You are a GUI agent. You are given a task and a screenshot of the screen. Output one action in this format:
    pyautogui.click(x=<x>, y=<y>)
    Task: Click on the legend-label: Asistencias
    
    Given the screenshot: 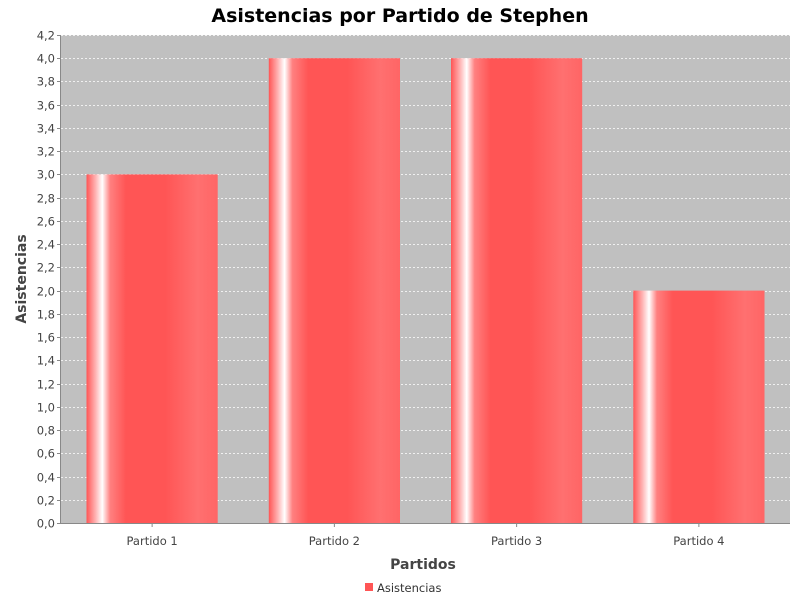 What is the action you would take?
    pyautogui.click(x=409, y=588)
    